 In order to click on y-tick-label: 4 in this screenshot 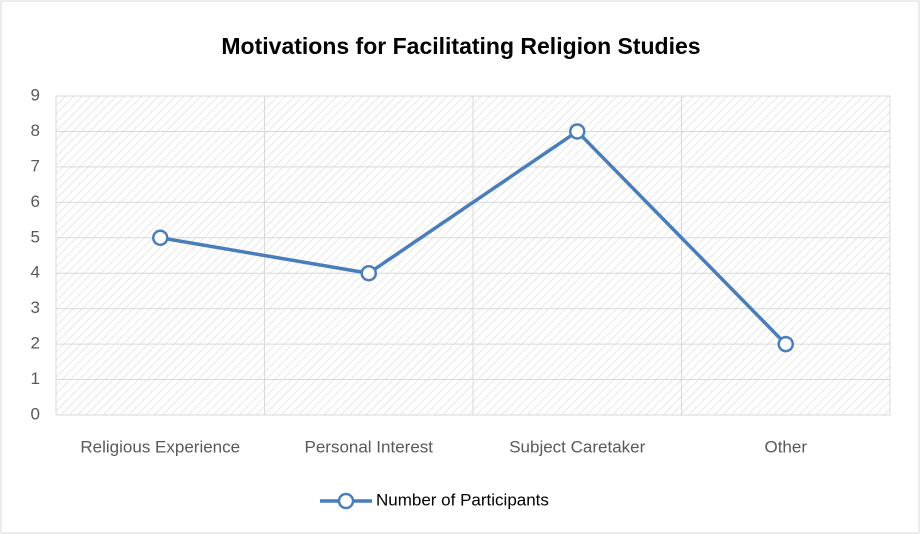, I will do `click(35, 272)`.